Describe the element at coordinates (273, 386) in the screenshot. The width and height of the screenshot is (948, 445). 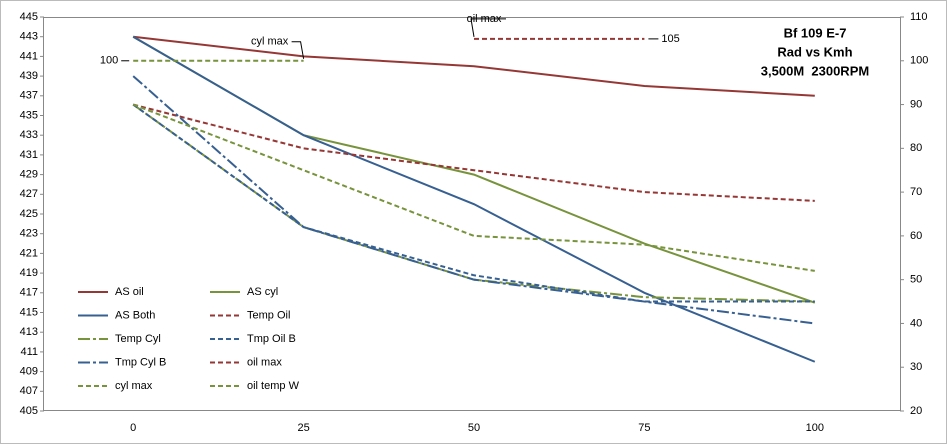
I see `legend-label: oil temp W` at that location.